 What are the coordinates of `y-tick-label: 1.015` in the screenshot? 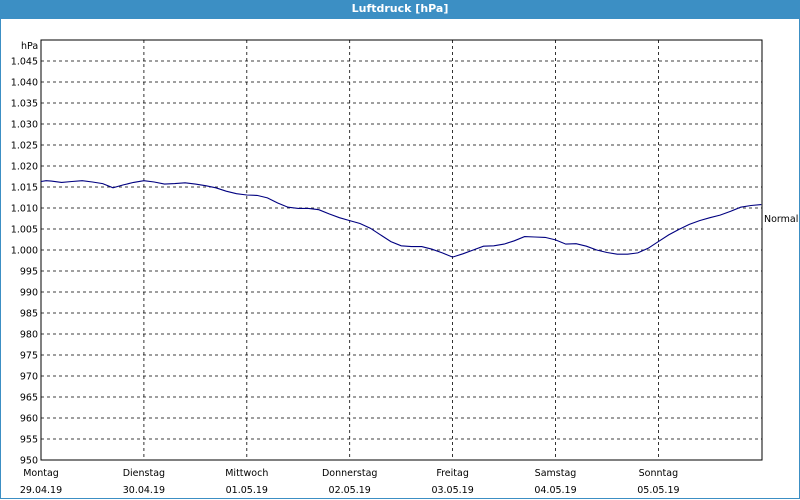 It's located at (24, 188).